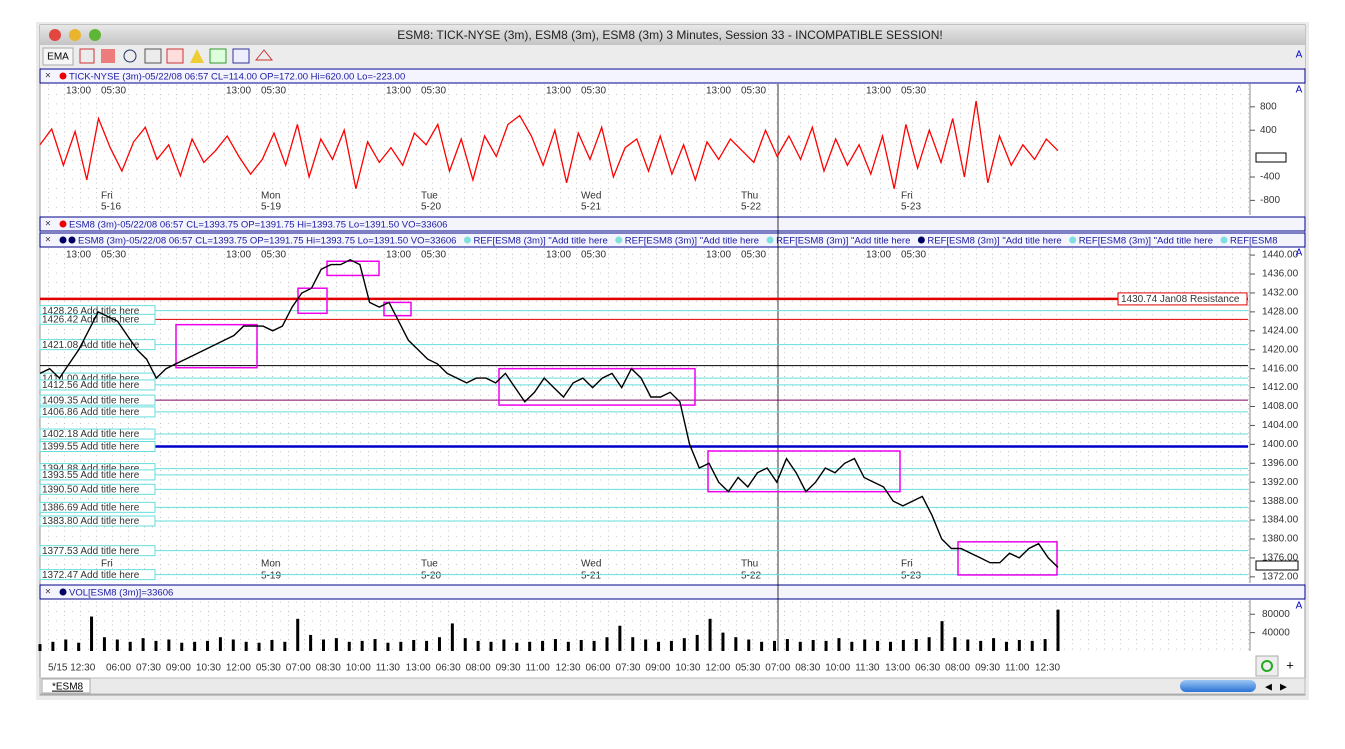 The image size is (1345, 749). Describe the element at coordinates (75, 35) in the screenshot. I see `minimize-button` at that location.